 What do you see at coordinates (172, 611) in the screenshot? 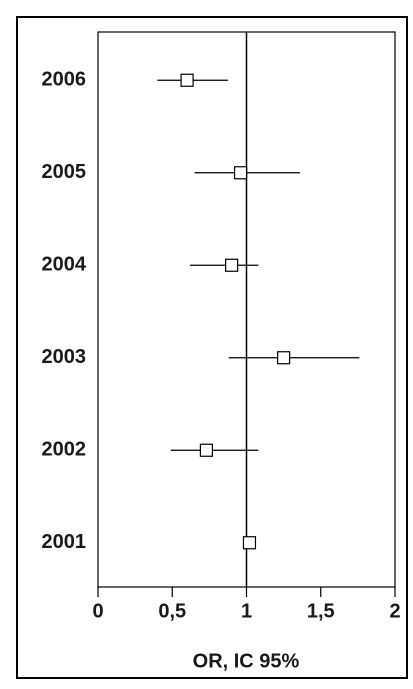
I see `x-tick-label: 0,5` at bounding box center [172, 611].